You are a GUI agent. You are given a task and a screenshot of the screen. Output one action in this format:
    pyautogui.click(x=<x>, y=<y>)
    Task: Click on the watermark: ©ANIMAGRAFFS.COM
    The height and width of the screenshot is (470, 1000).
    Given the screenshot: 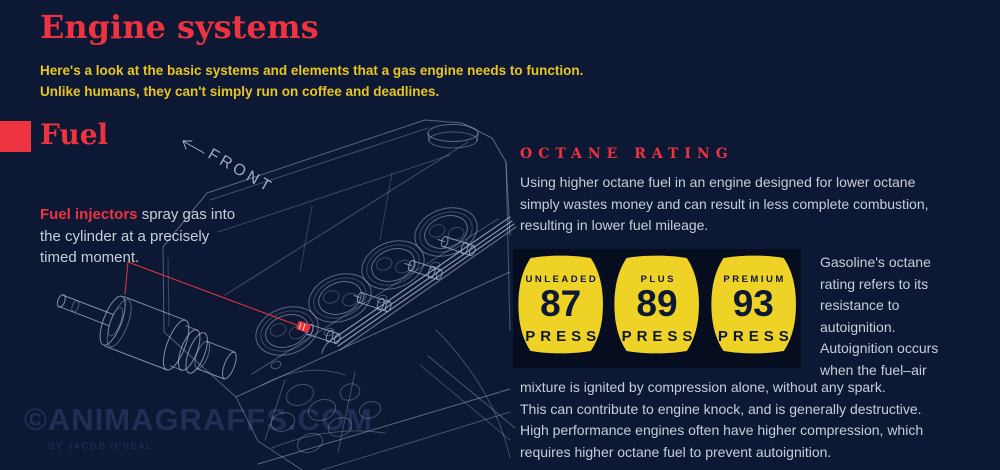 What is the action you would take?
    pyautogui.click(x=198, y=419)
    